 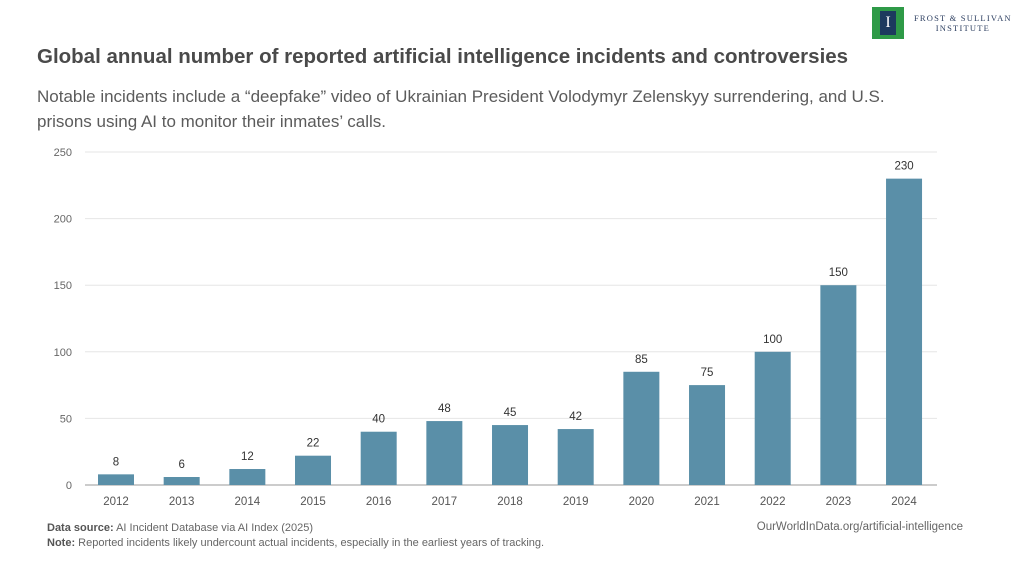 I want to click on x-tick-label: 2014, so click(x=248, y=502).